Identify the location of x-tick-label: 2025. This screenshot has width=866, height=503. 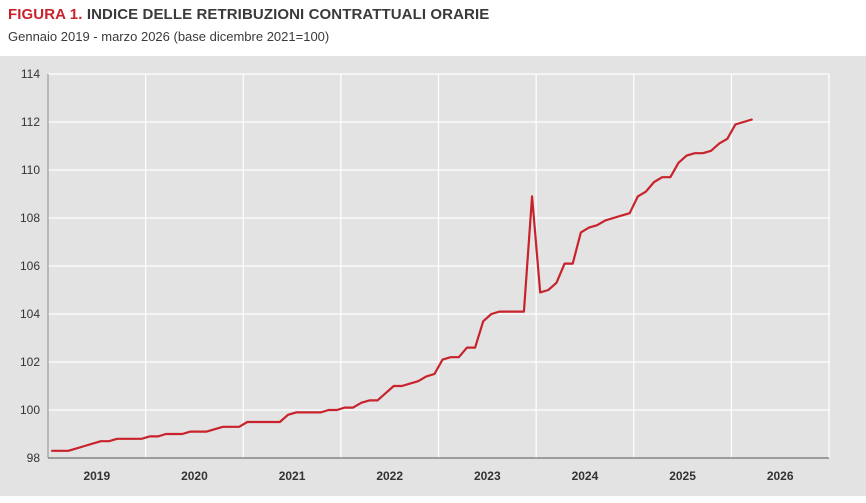
(682, 476).